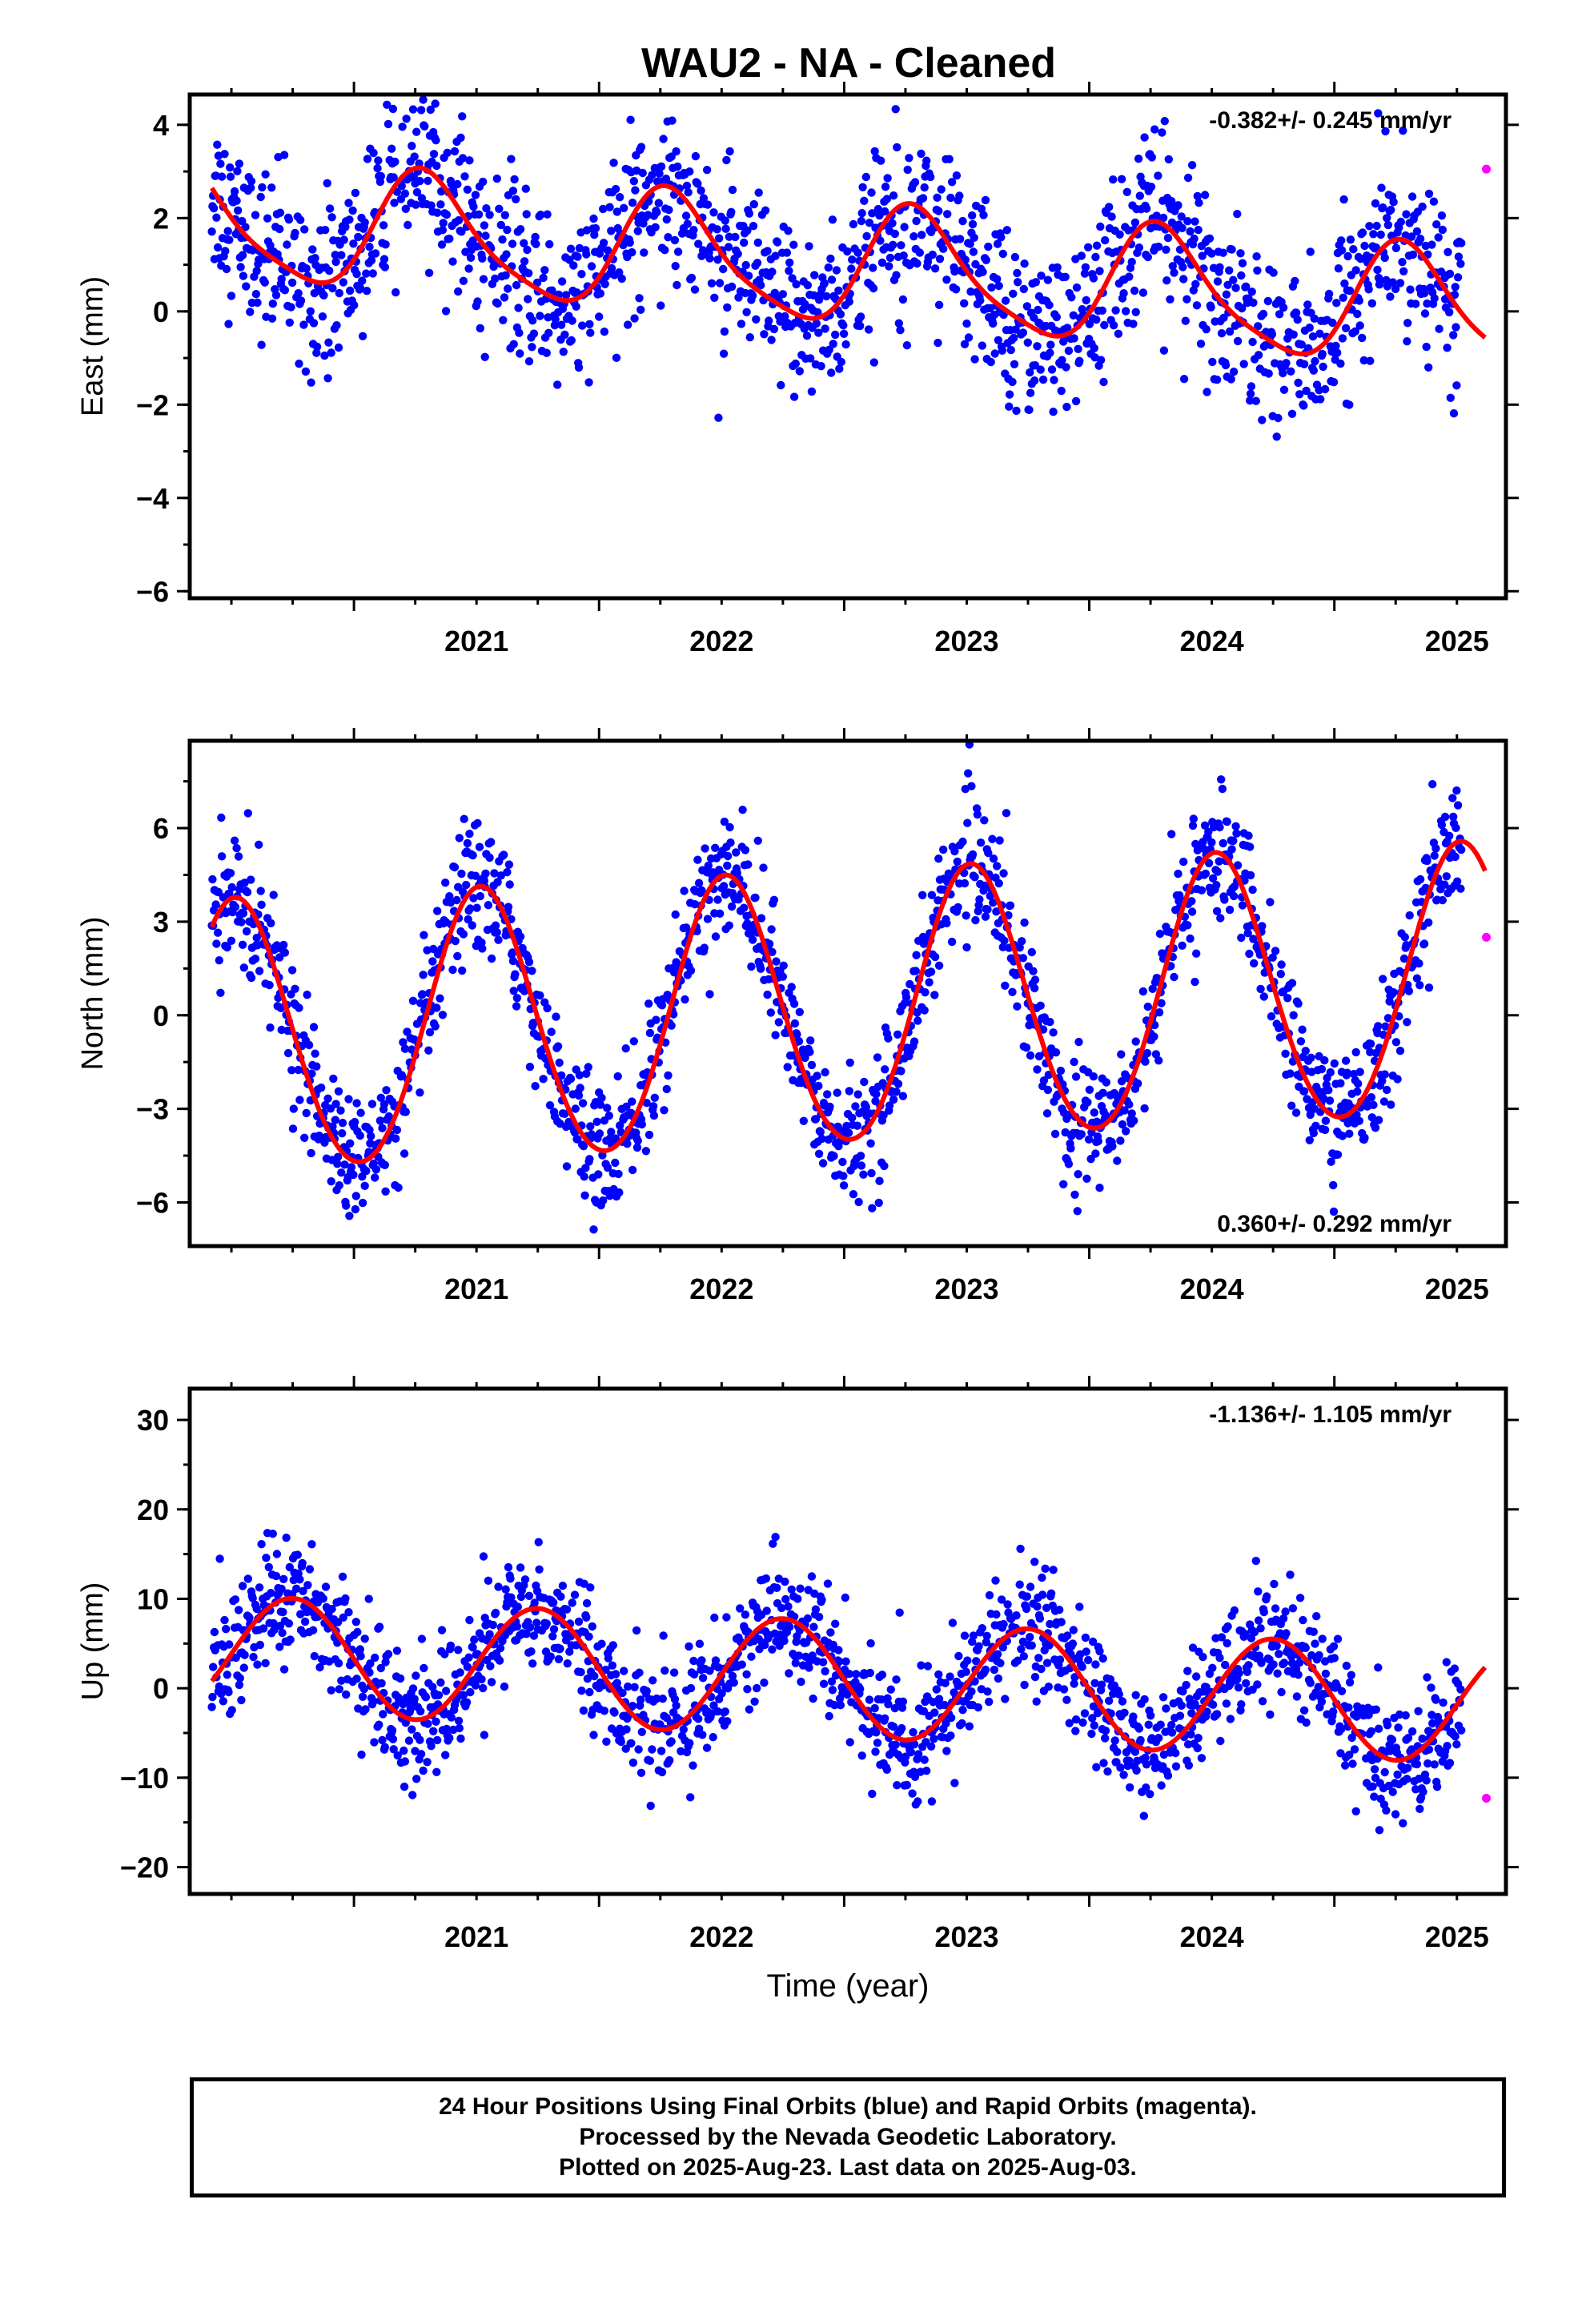 The height and width of the screenshot is (2324, 1582). What do you see at coordinates (1334, 1224) in the screenshot?
I see `velocity-rate-label: 0.360+/- 0.292 mm/yr` at bounding box center [1334, 1224].